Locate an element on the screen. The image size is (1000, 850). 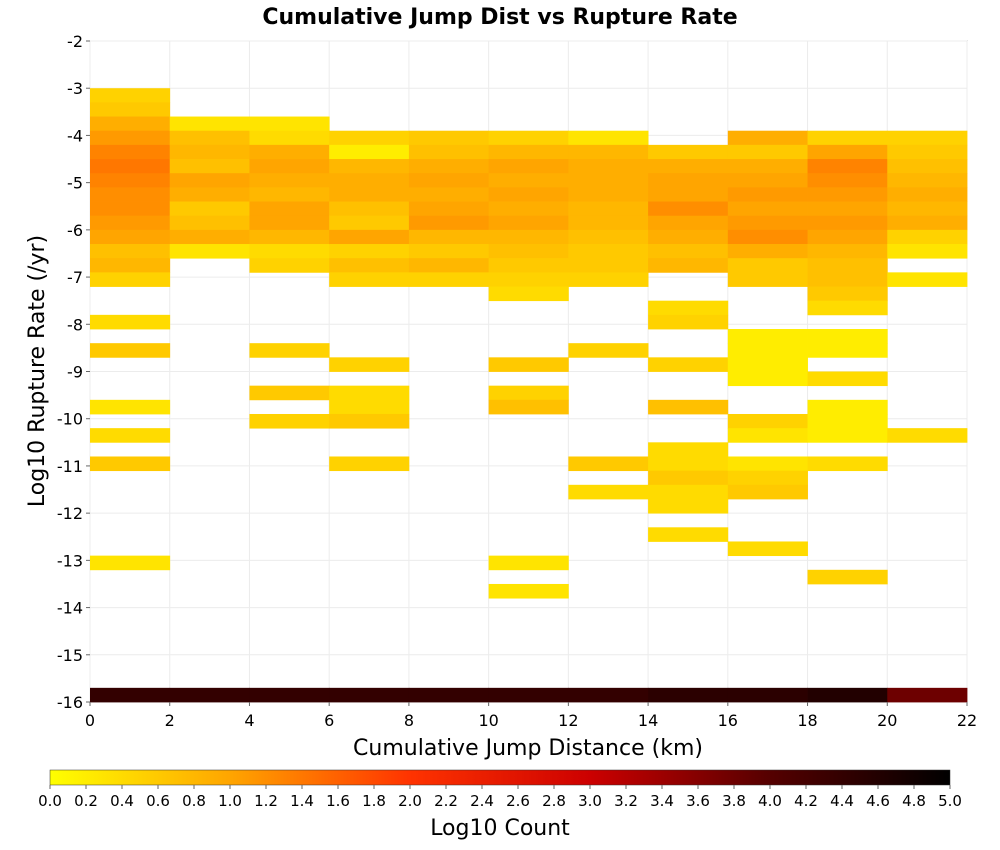
y-tick-label: -9 is located at coordinates (75, 372).